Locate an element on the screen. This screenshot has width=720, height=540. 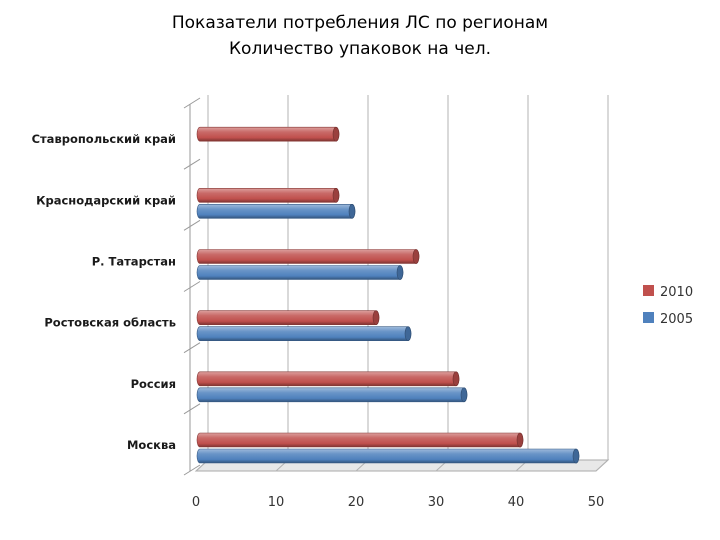
chart-title-line-1: Показатели потребления ЛС по регионам is located at coordinates (360, 23).